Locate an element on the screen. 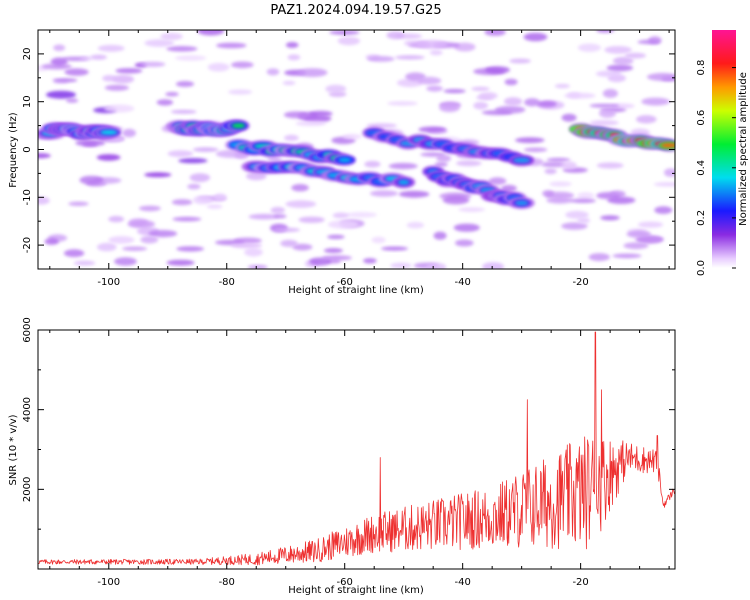 The image size is (750, 600). colorbar-tick-label: 0.6 is located at coordinates (701, 118).